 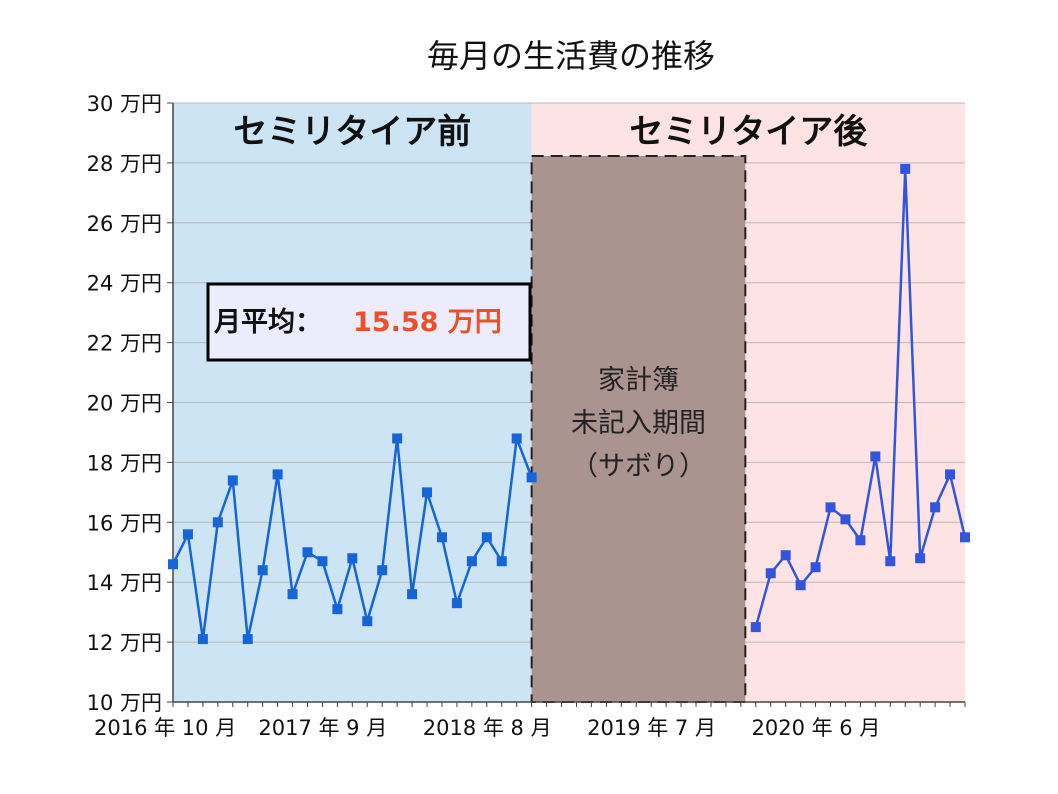 I want to click on x-tick-label-0: 2016 年 10 月, so click(x=165, y=728).